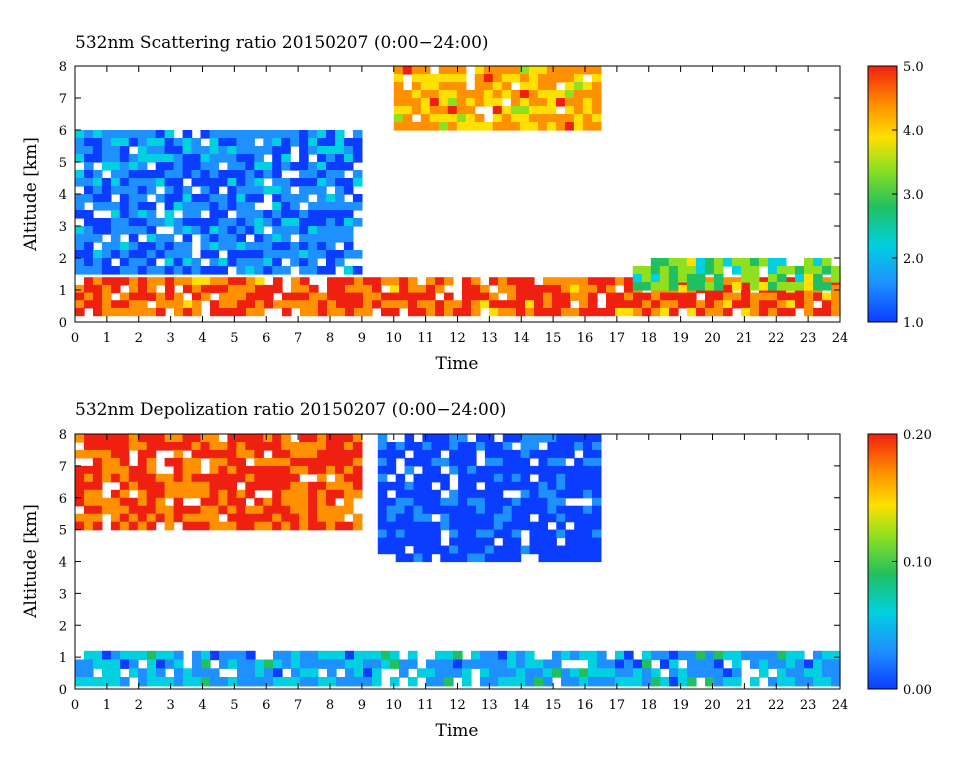  Describe the element at coordinates (776, 705) in the screenshot. I see `x-tick-label: 22` at that location.